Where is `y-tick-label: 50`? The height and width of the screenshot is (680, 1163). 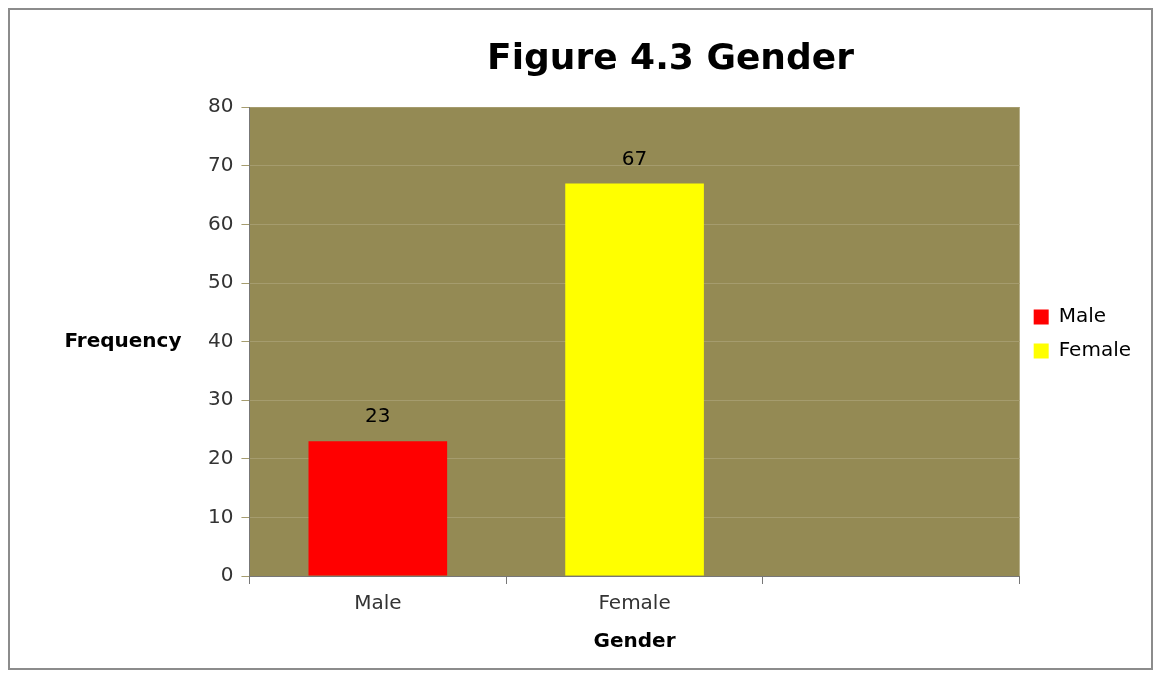
y-tick-label: 50 is located at coordinates (221, 281).